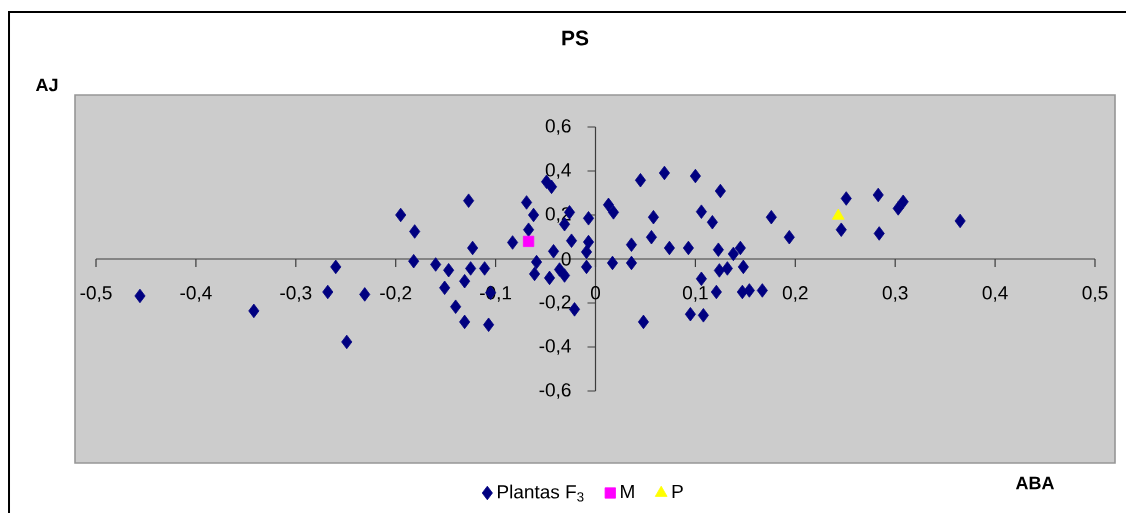 This screenshot has width=1126, height=513. What do you see at coordinates (995, 294) in the screenshot?
I see `x-tick-label: 0,4` at bounding box center [995, 294].